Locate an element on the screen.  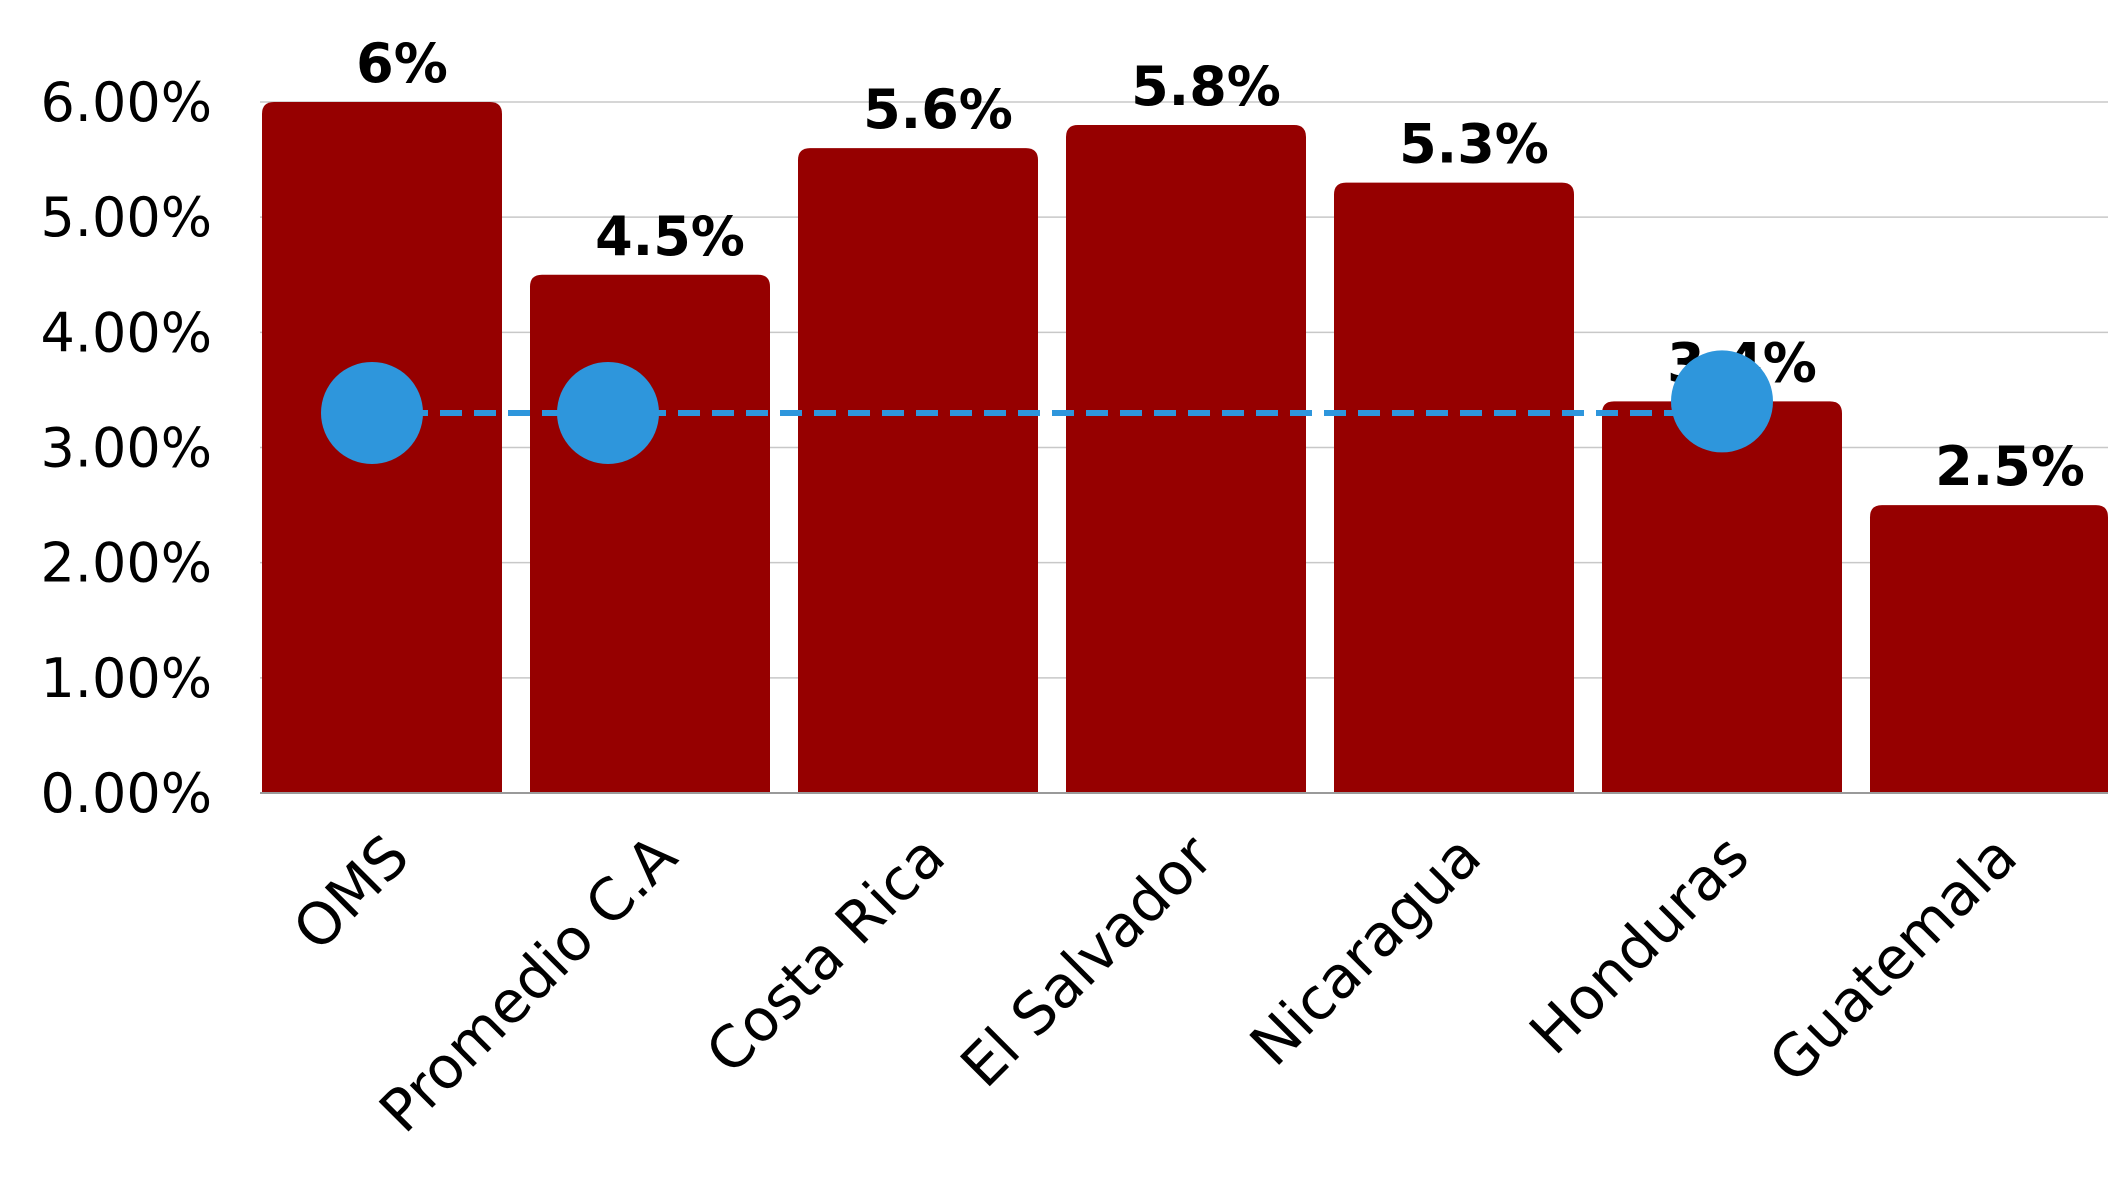
y-tick-label: 3.00% is located at coordinates (126, 448).